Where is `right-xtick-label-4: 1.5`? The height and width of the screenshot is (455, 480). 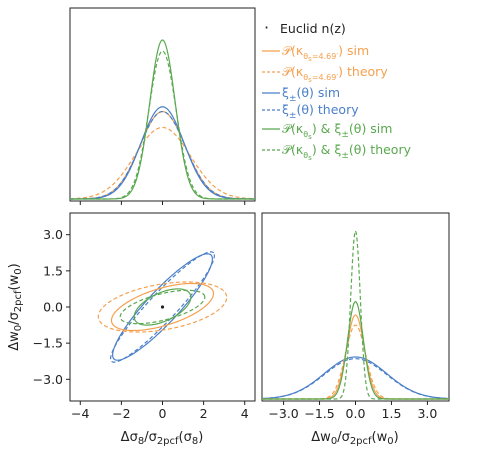 right-xtick-label-4: 1.5 is located at coordinates (392, 413).